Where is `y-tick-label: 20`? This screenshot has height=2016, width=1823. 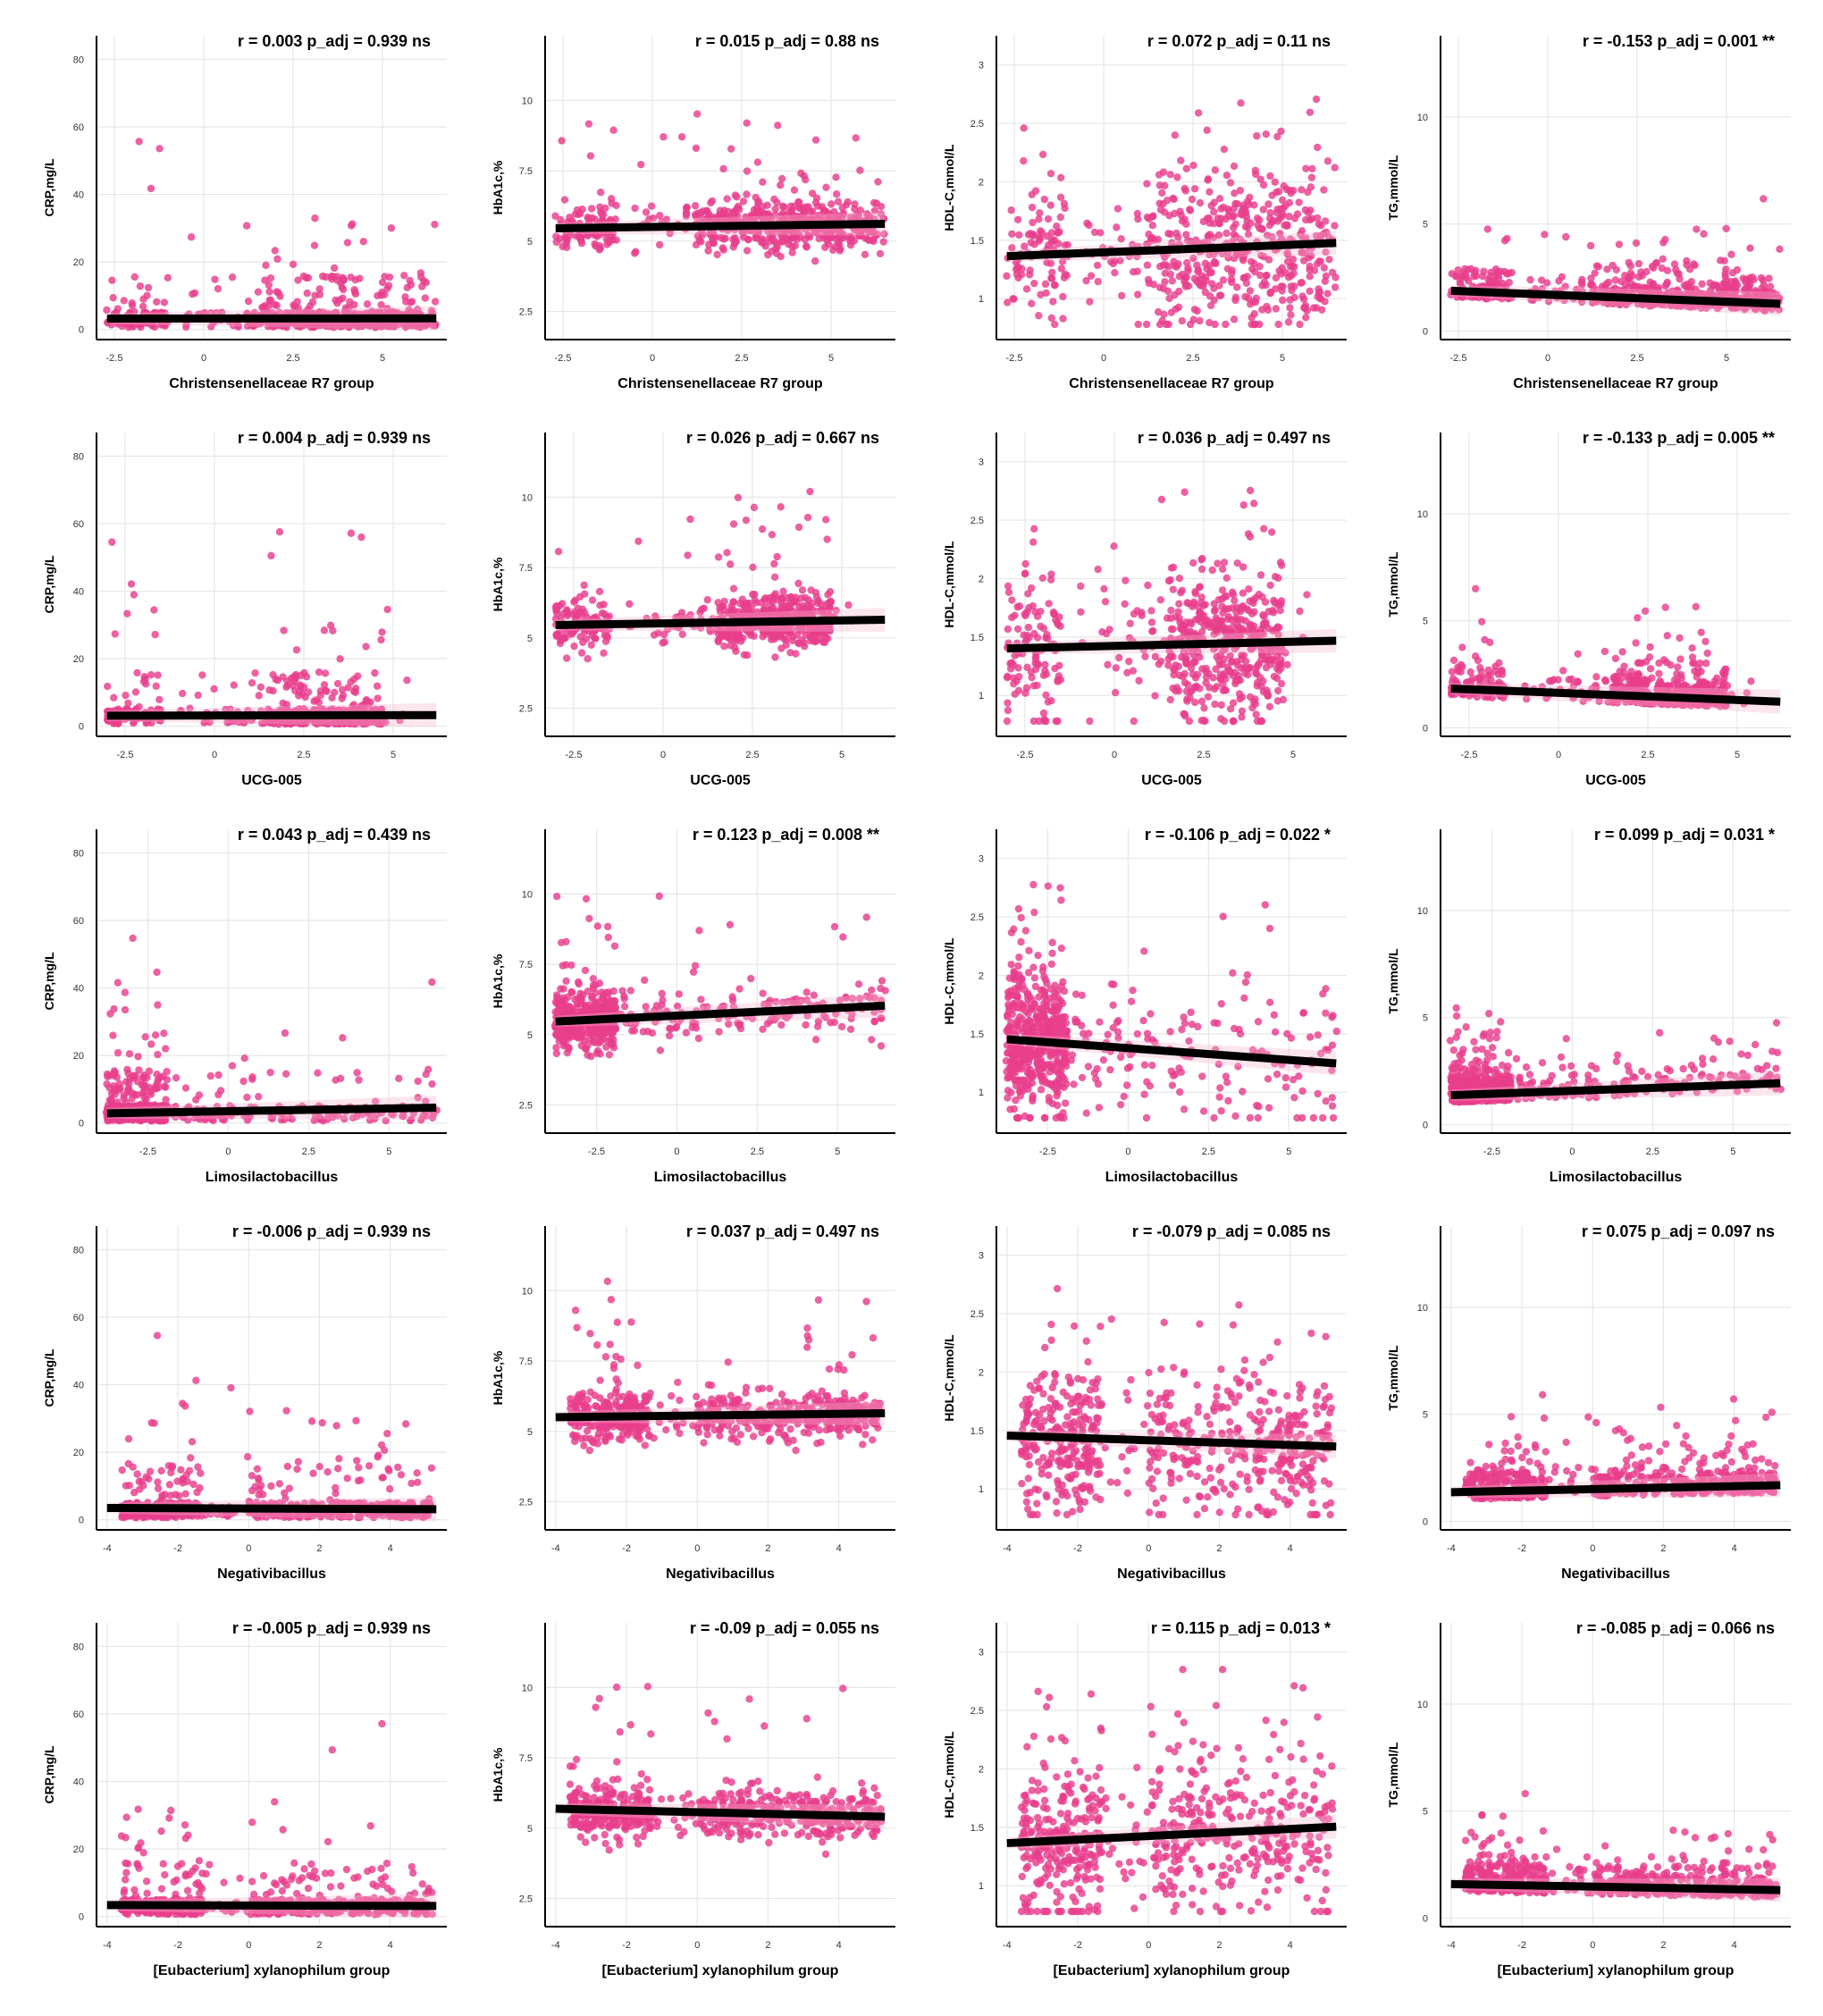 y-tick-label: 20 is located at coordinates (78, 262).